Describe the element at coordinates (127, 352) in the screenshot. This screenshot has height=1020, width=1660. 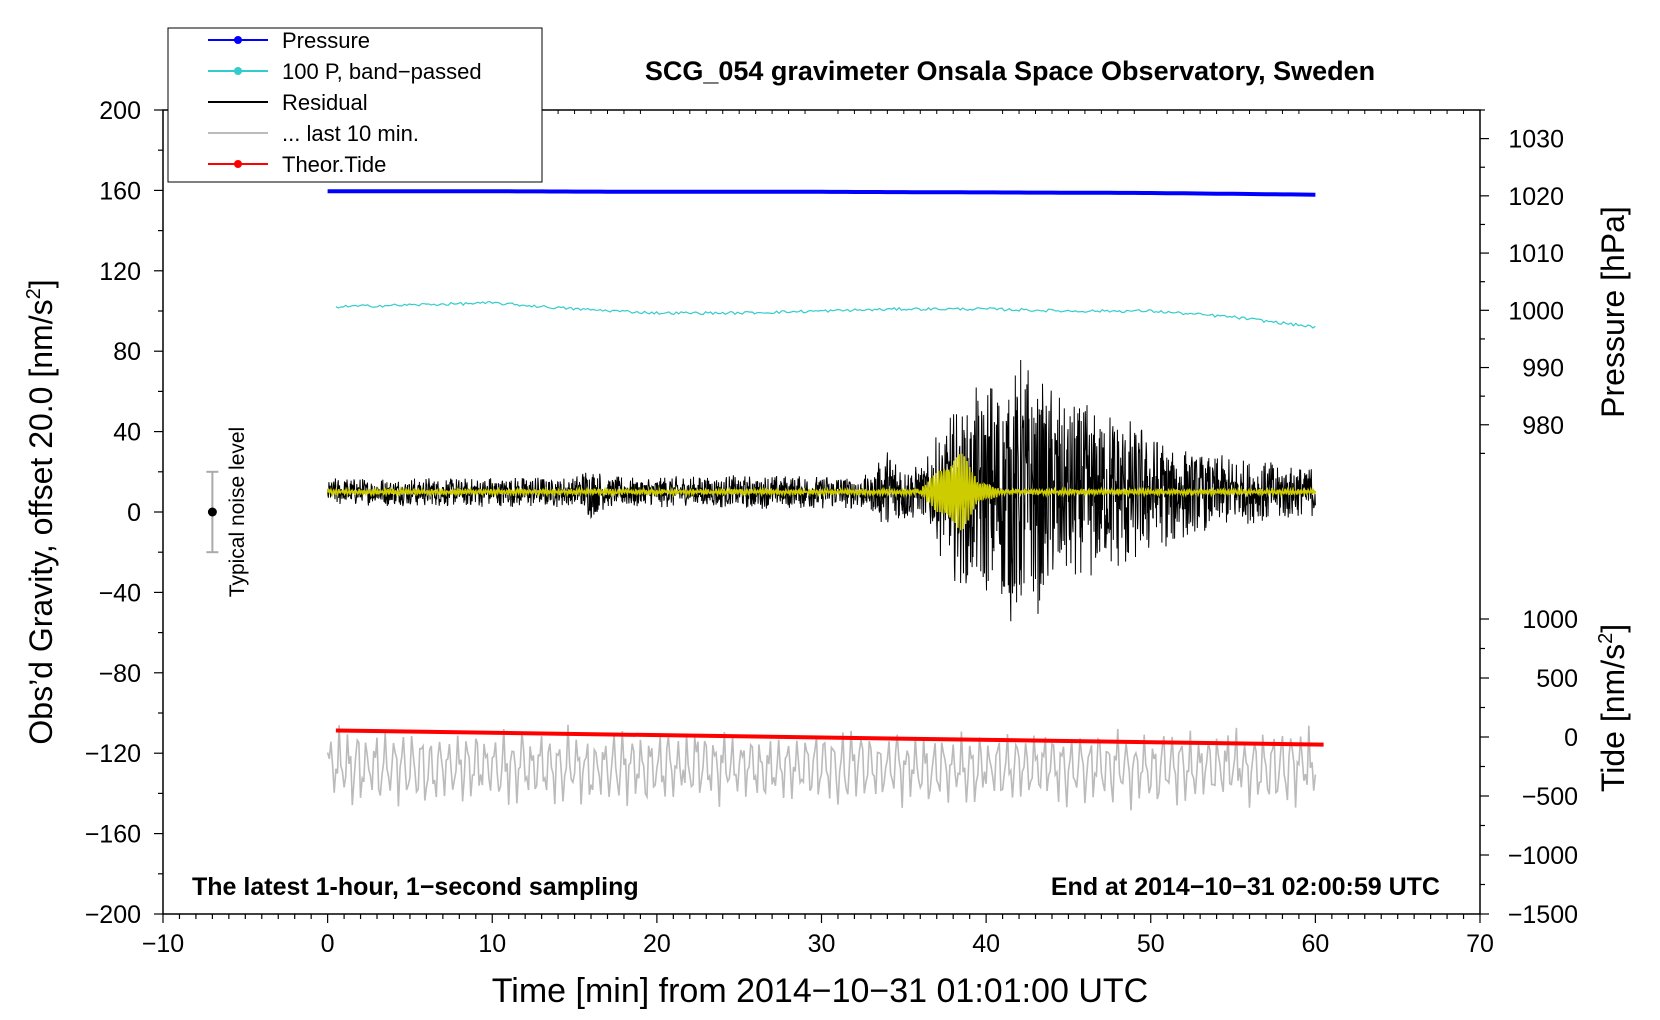
I see `y-tick-label-left: 80` at that location.